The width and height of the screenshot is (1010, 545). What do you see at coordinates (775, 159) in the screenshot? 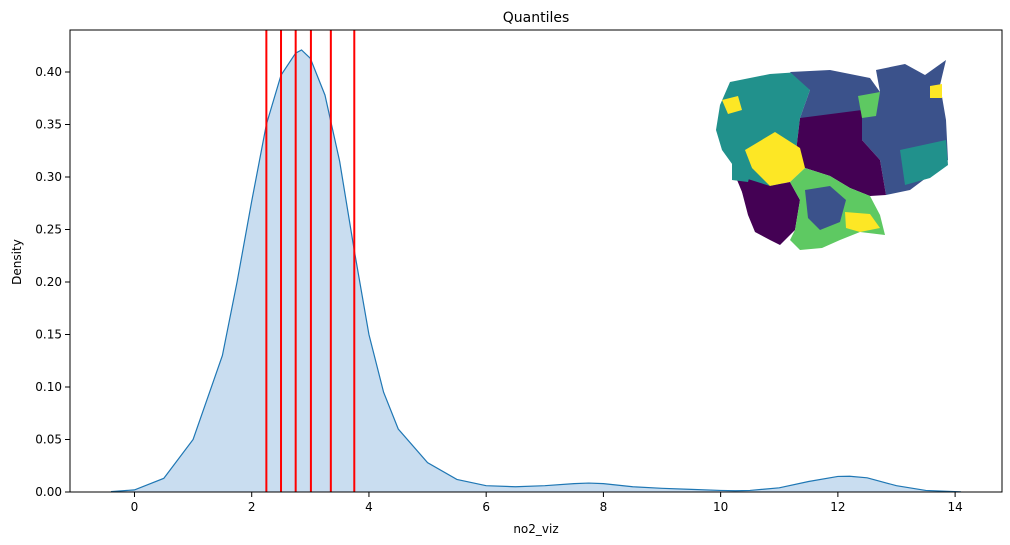
I see `map-region-tonle-sap` at bounding box center [775, 159].